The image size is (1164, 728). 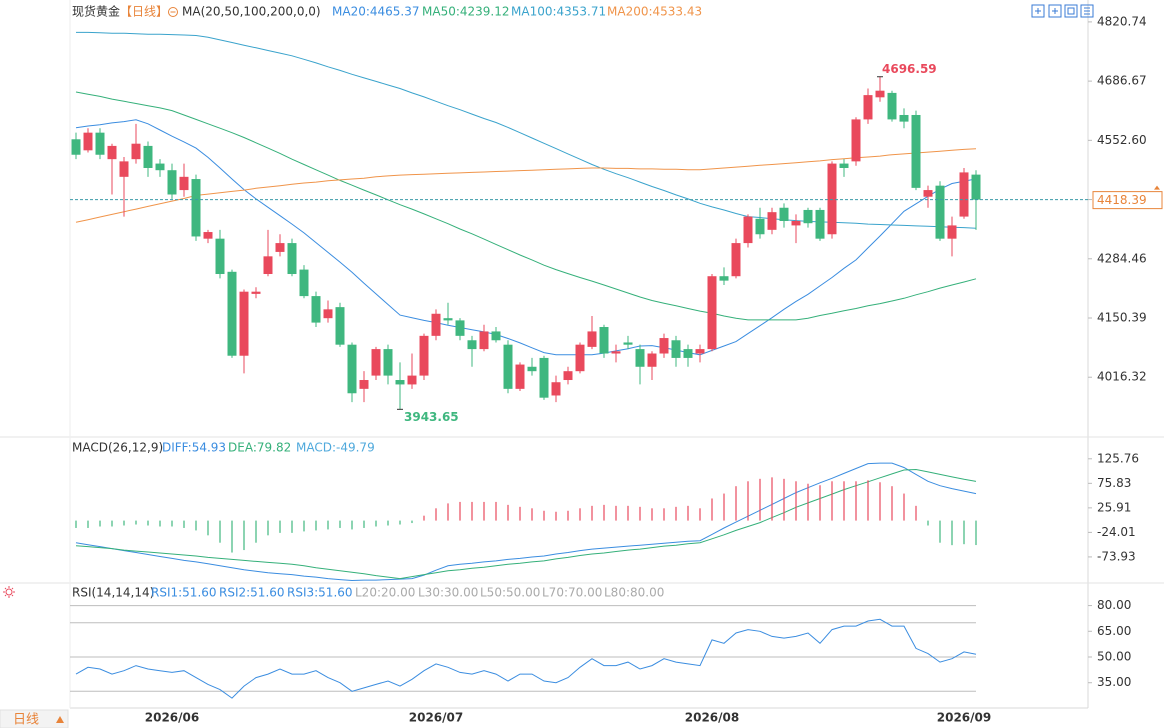 What do you see at coordinates (335, 448) in the screenshot?
I see `legend-label: MACD:-49.79` at bounding box center [335, 448].